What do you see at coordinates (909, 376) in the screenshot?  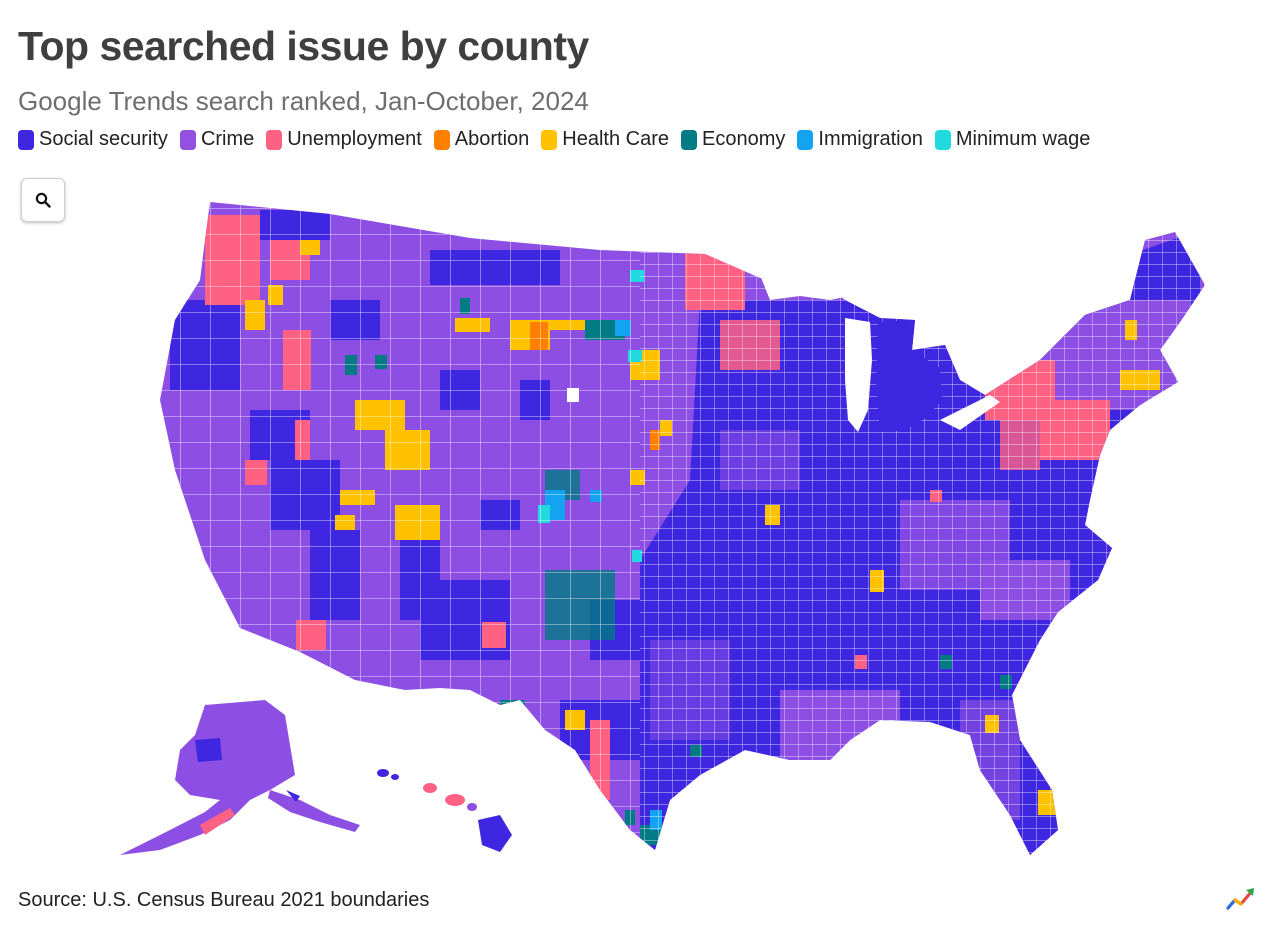 I see `michigan-lower-peninsula` at bounding box center [909, 376].